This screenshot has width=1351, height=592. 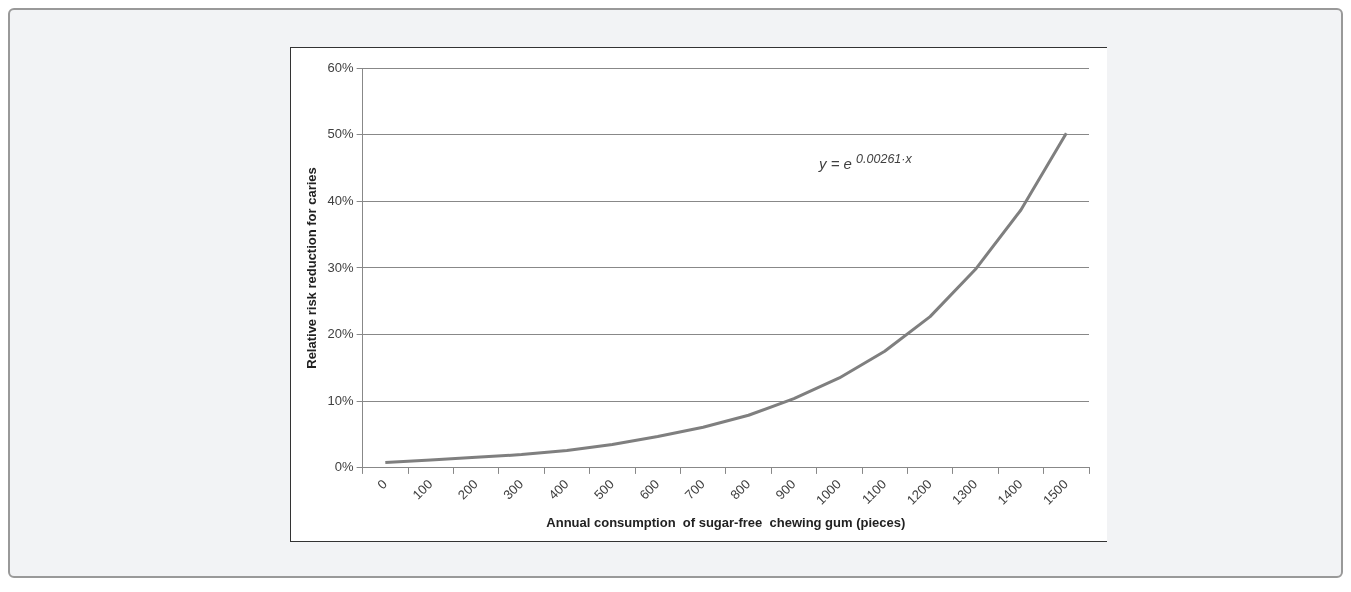 I want to click on x-tick-label: 800, so click(x=740, y=489).